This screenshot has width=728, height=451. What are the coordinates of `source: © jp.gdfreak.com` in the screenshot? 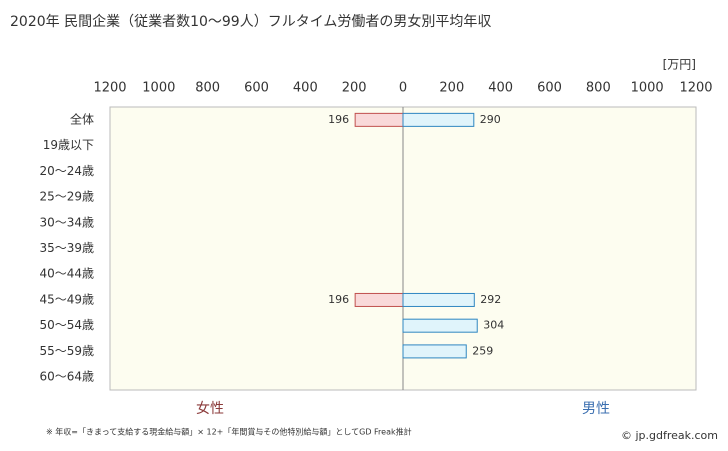 It's located at (669, 435).